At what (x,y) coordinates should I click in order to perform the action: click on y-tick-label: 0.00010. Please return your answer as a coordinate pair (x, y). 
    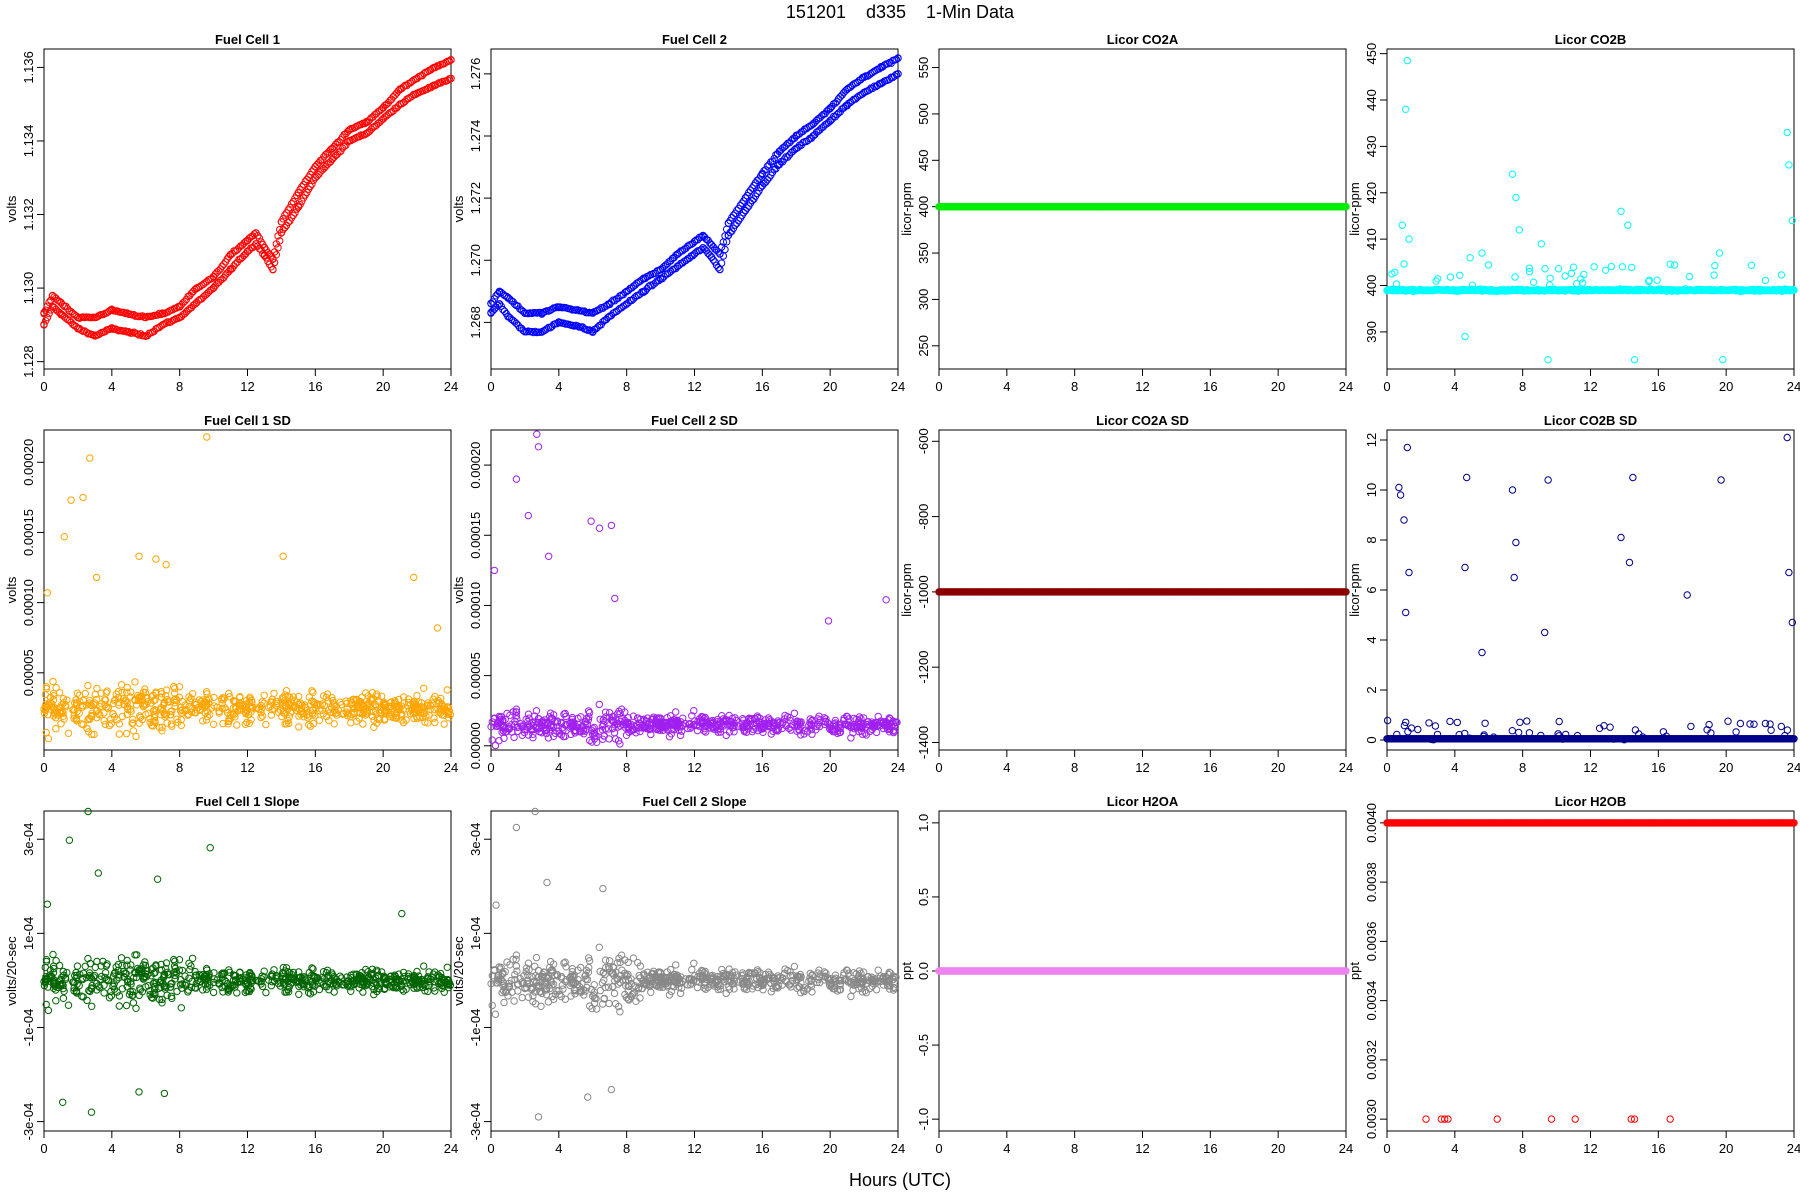
    Looking at the image, I should click on (475, 605).